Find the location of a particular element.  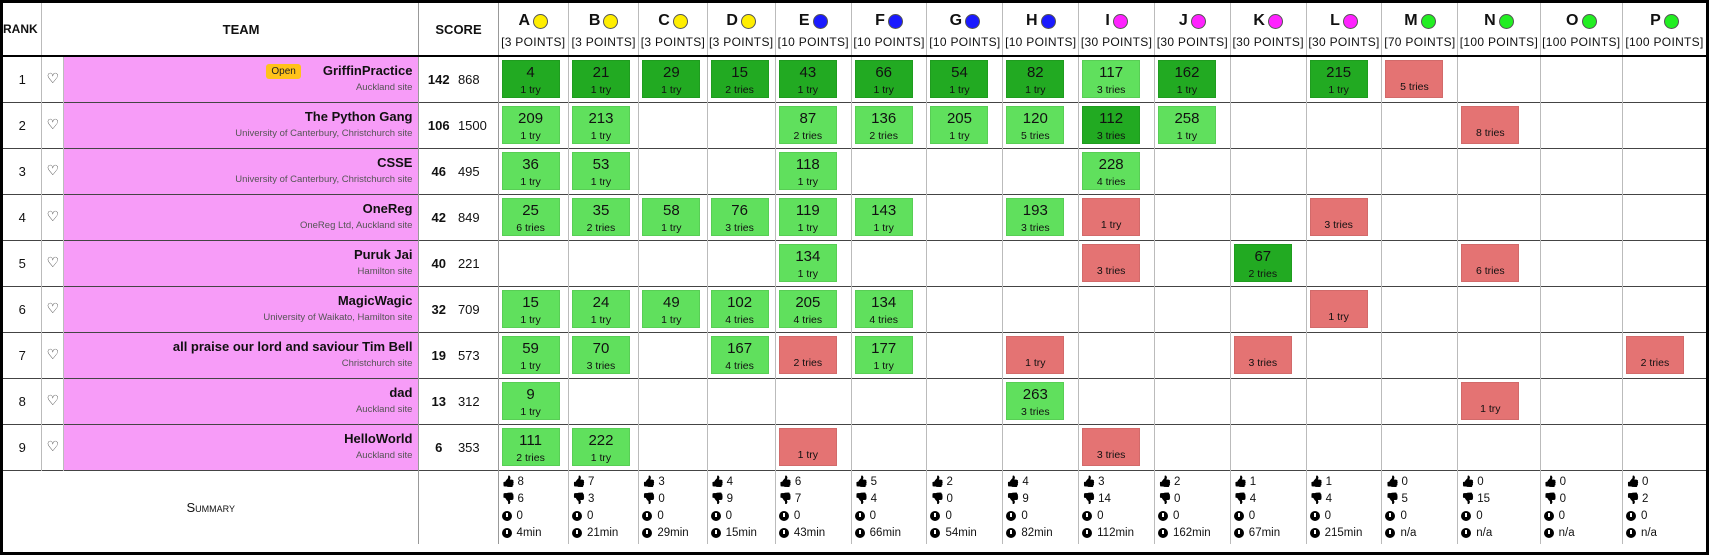

solved-cell: 193 3 tries is located at coordinates (1035, 217).